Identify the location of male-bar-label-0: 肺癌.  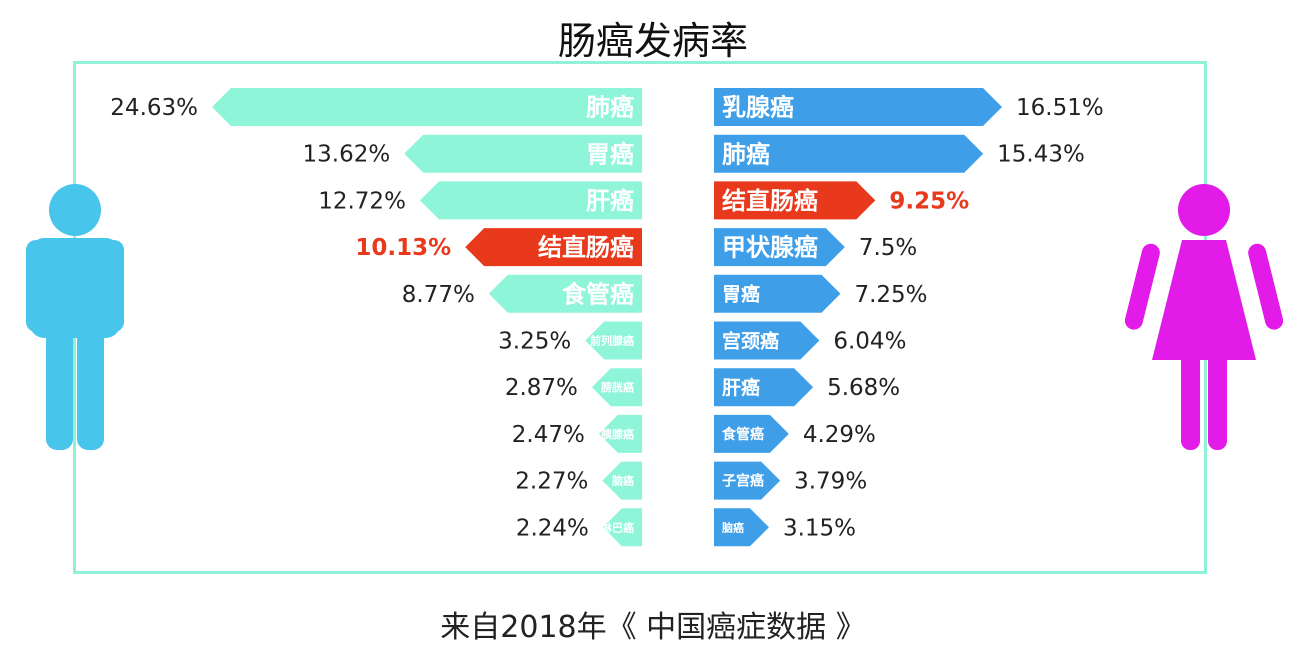
(610, 108).